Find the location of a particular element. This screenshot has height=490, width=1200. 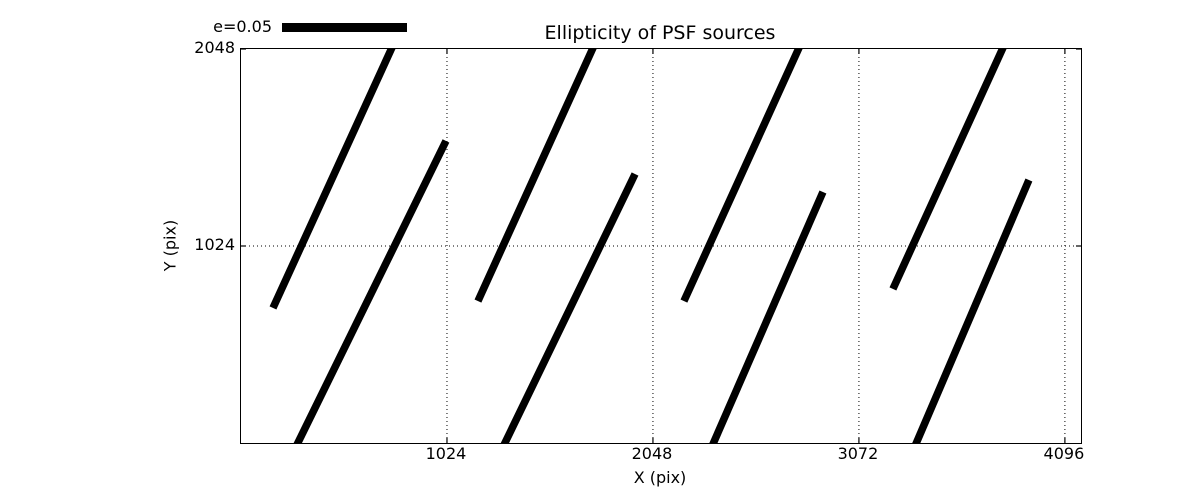

legend-scale-bar is located at coordinates (344, 27).